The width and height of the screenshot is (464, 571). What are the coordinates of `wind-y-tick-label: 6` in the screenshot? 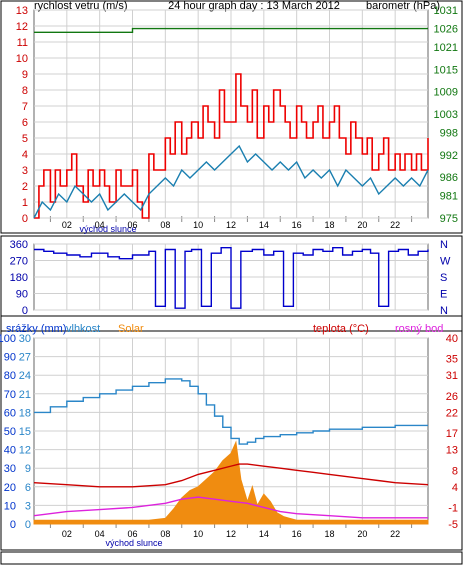 It's located at (25, 123).